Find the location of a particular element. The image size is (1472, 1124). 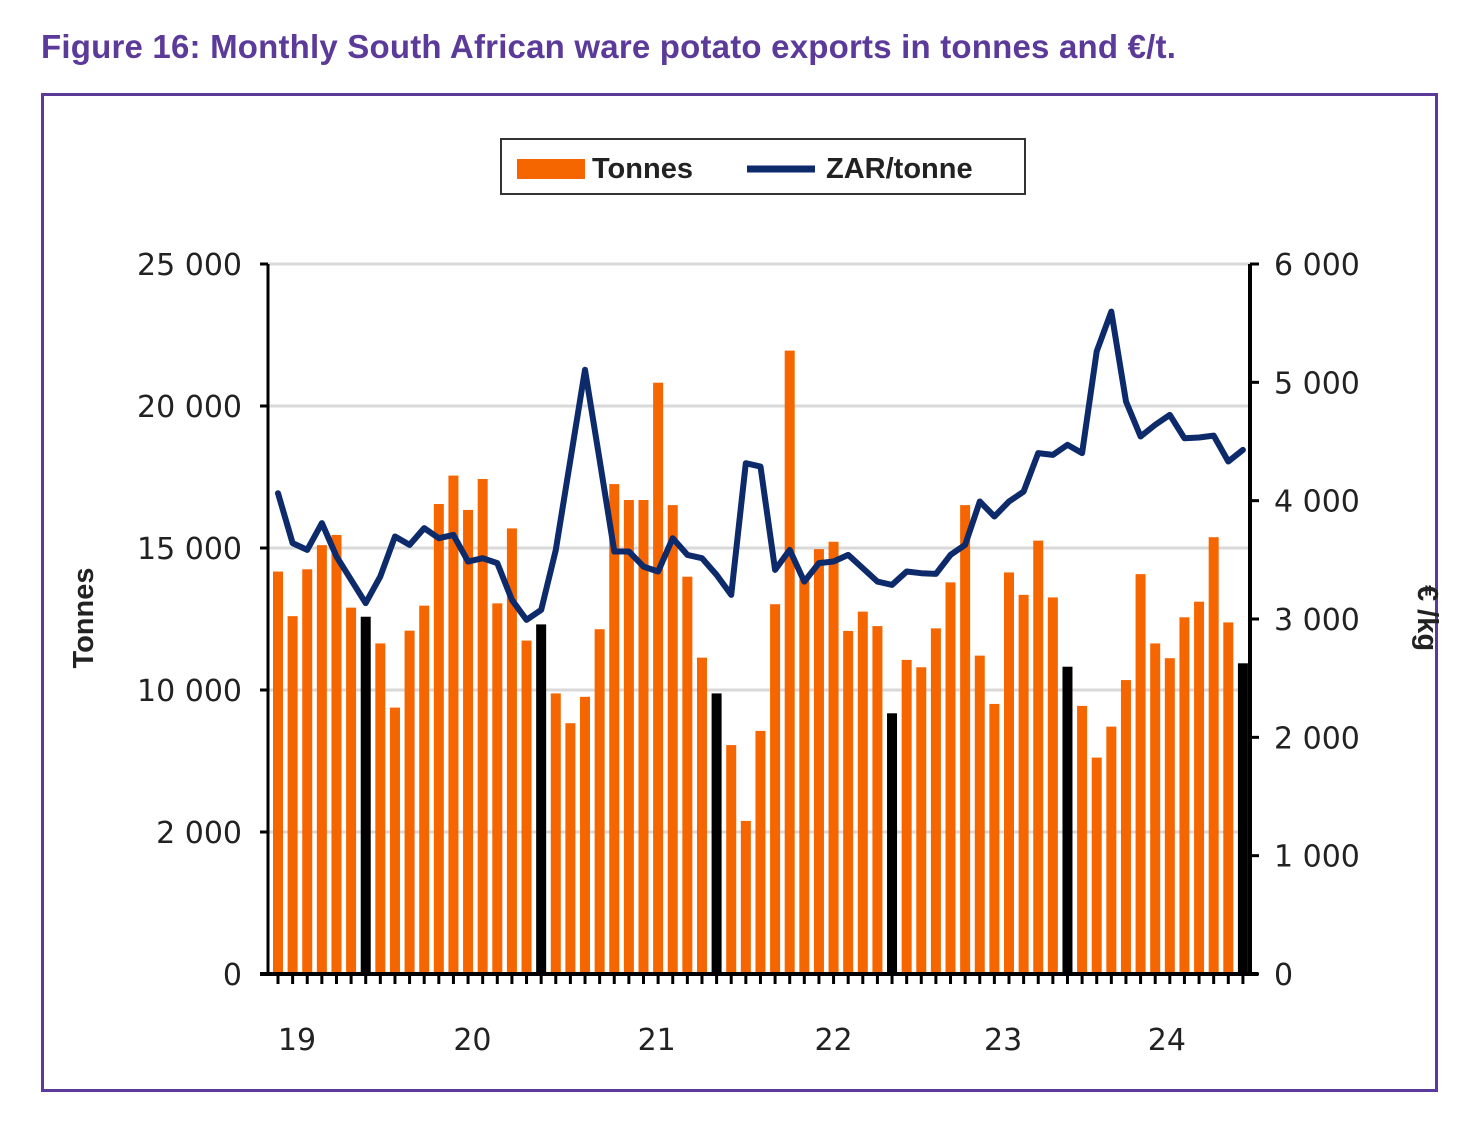

left-tick-label: 20 000 is located at coordinates (189, 407).